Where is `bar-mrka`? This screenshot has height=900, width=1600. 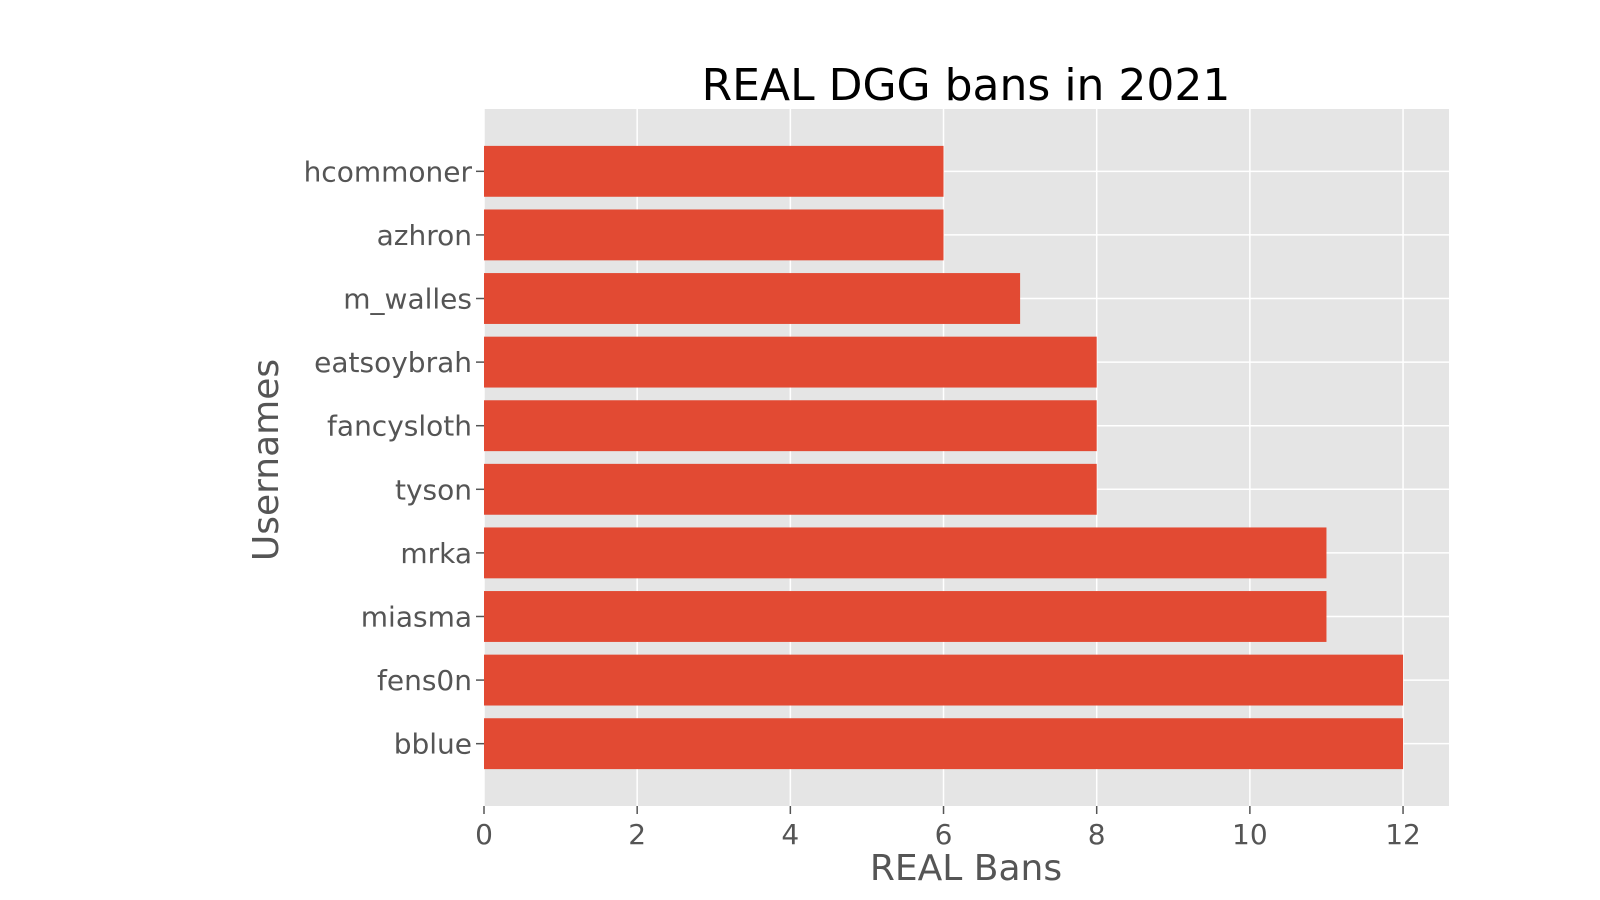
bar-mrka is located at coordinates (905, 553).